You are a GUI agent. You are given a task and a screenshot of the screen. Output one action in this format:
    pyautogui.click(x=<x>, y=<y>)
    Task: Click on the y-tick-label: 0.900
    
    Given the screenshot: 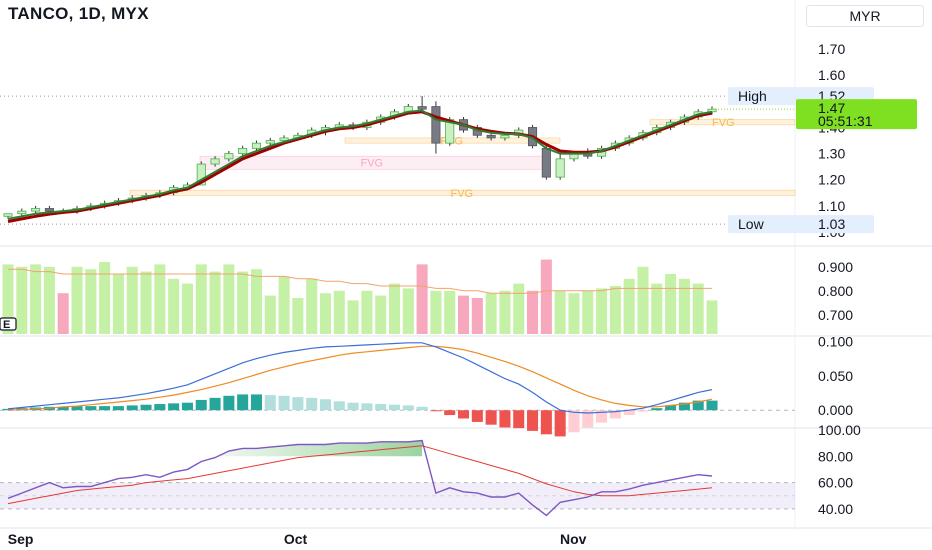 What is the action you would take?
    pyautogui.click(x=835, y=267)
    